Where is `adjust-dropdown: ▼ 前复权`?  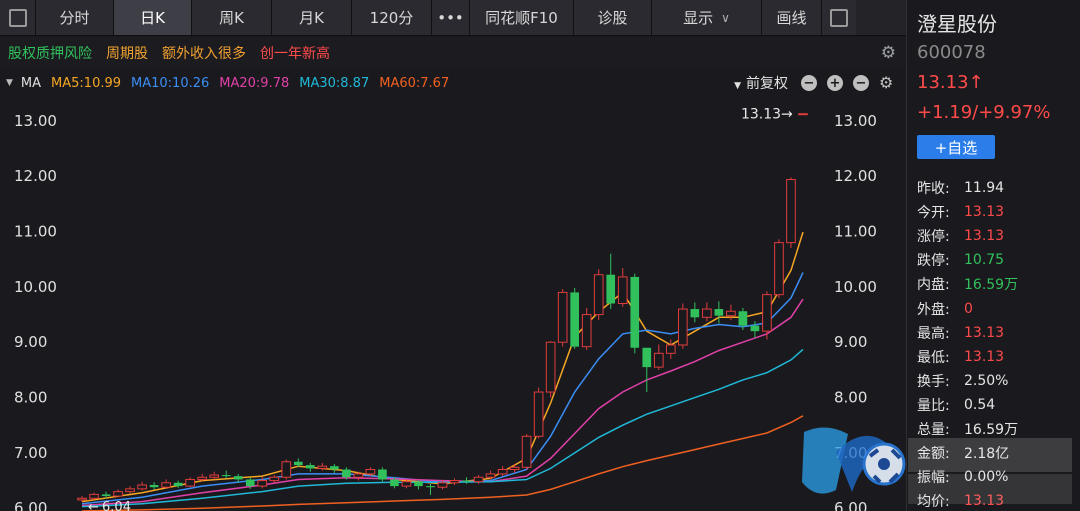 adjust-dropdown: ▼ 前复权 is located at coordinates (761, 83).